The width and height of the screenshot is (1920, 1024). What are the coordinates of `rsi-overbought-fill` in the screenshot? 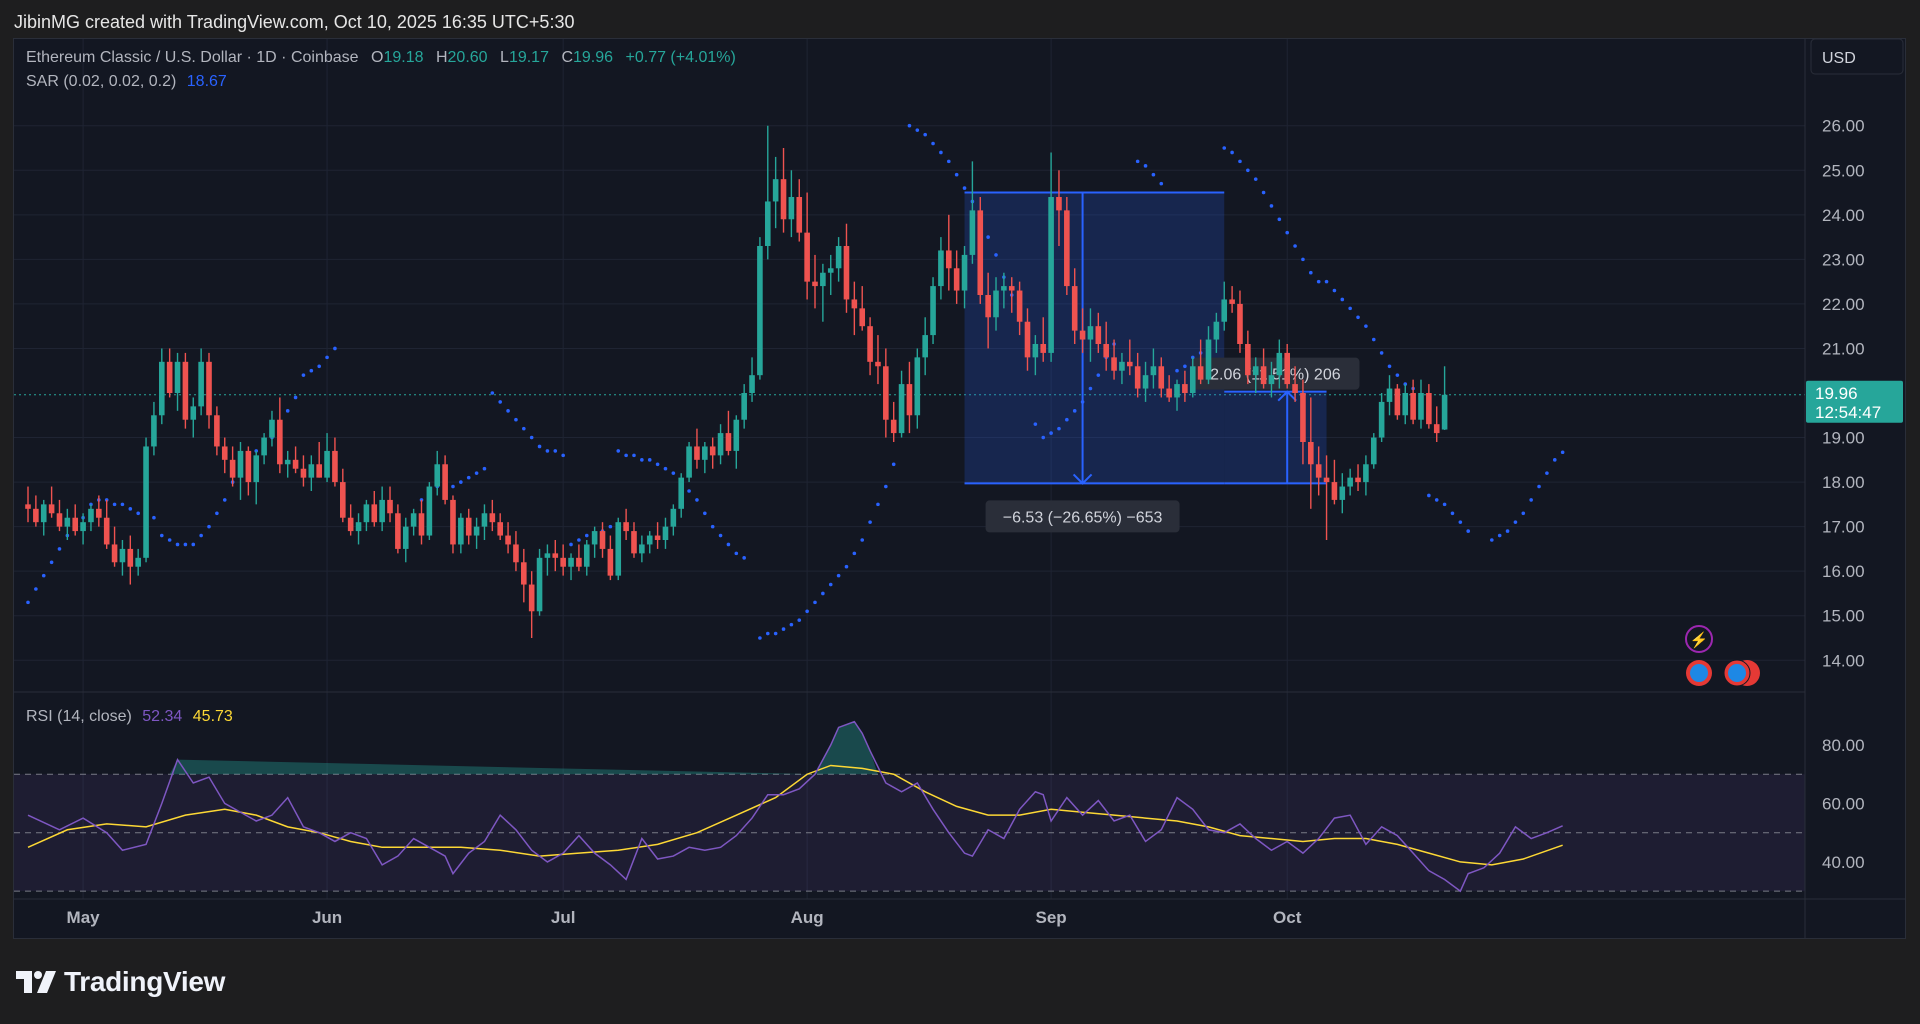 It's located at (523, 748).